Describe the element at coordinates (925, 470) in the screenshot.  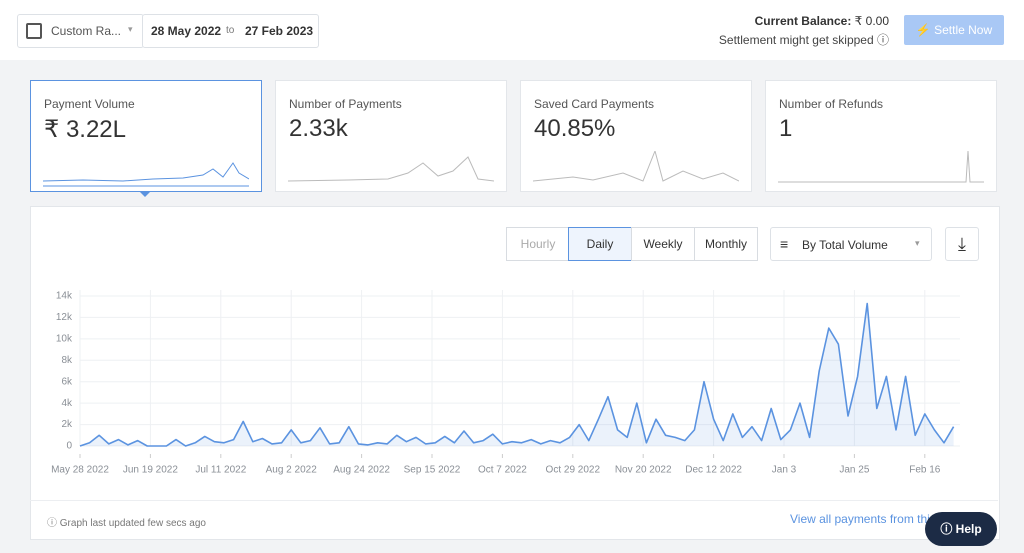
I see `x-tick-label: Feb 16` at that location.